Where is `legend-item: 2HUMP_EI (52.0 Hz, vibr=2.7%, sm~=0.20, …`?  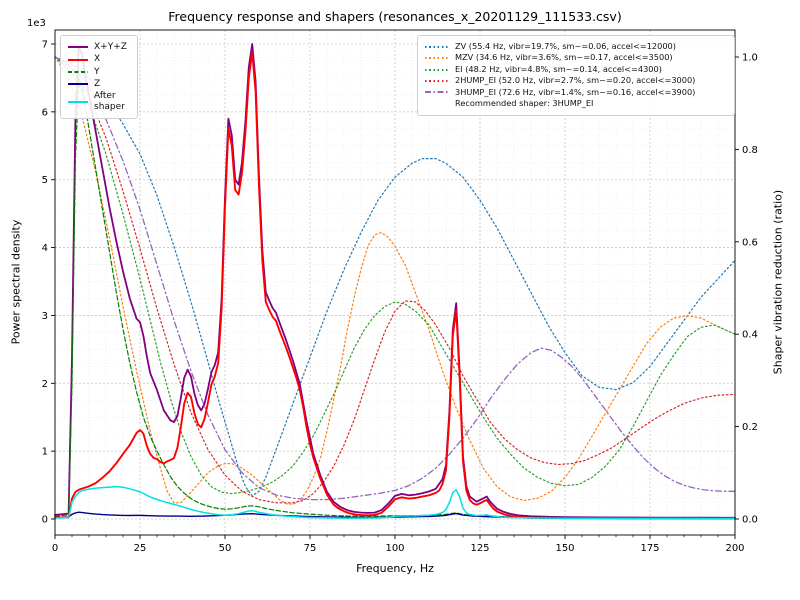 legend-item: 2HUMP_EI (52.0 Hz, vibr=2.7%, sm~=0.20, … is located at coordinates (576, 80).